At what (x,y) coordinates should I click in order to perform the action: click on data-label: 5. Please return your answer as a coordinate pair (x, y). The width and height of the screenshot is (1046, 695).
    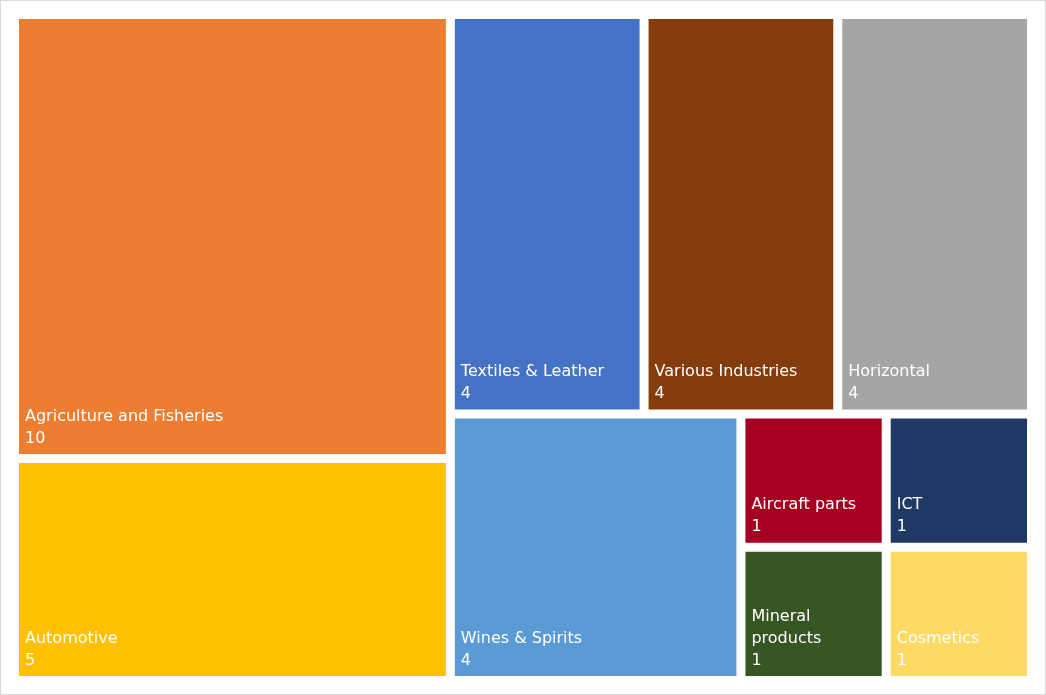
    Looking at the image, I should click on (30, 659).